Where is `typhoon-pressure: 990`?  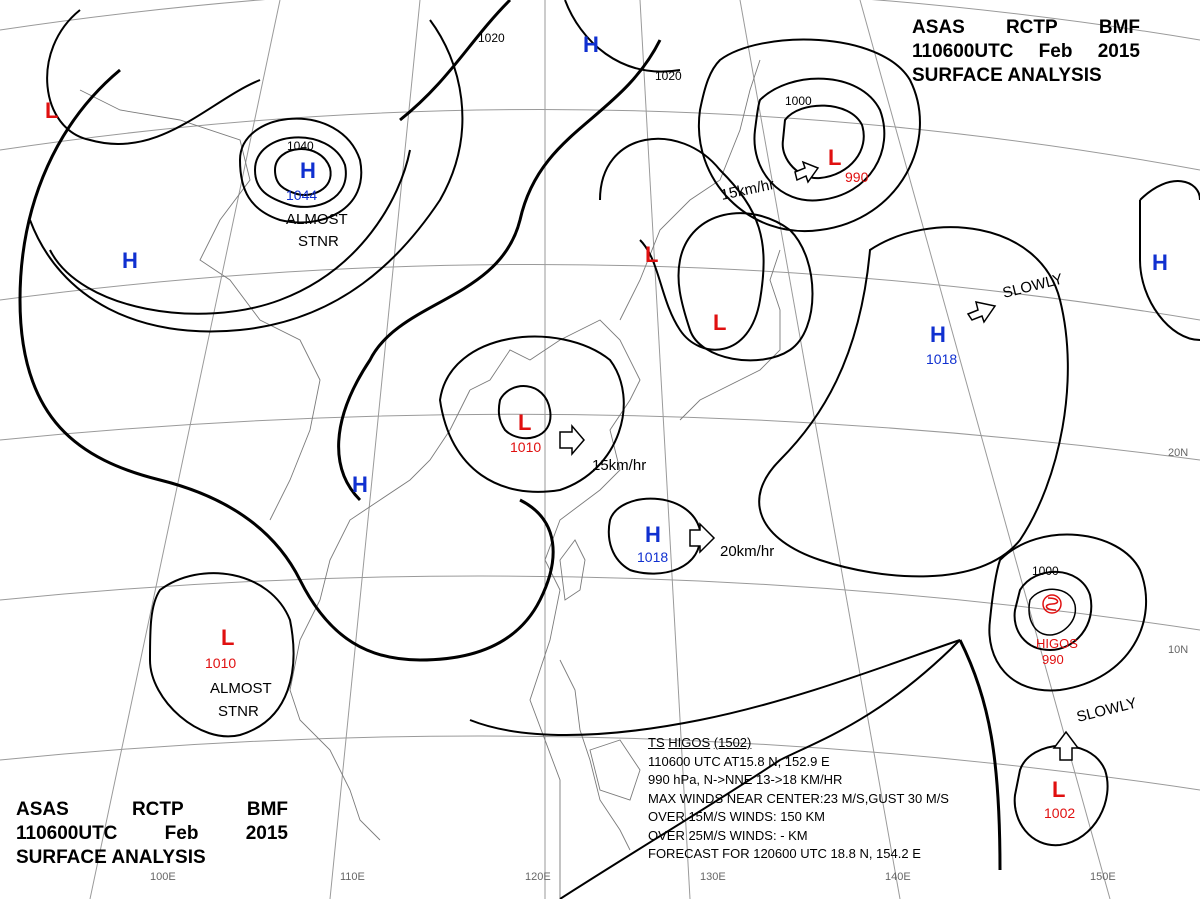
typhoon-pressure: 990 is located at coordinates (1053, 659).